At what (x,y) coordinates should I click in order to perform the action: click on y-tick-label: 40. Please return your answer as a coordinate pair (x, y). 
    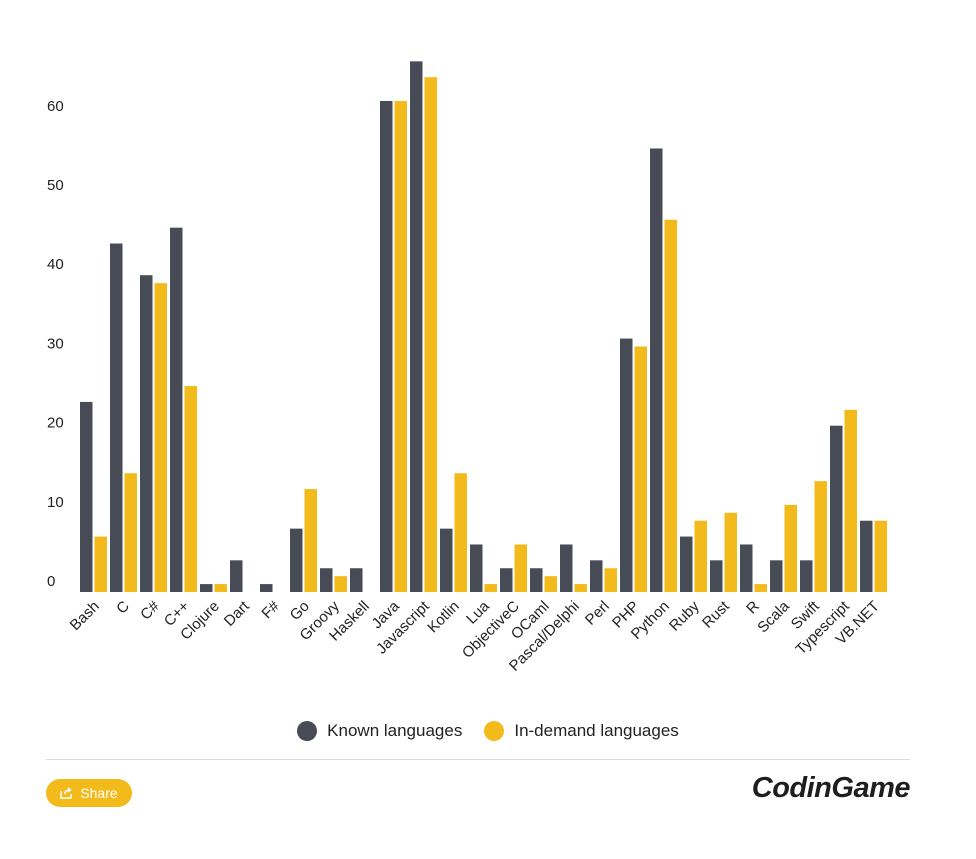
    Looking at the image, I should click on (55, 264).